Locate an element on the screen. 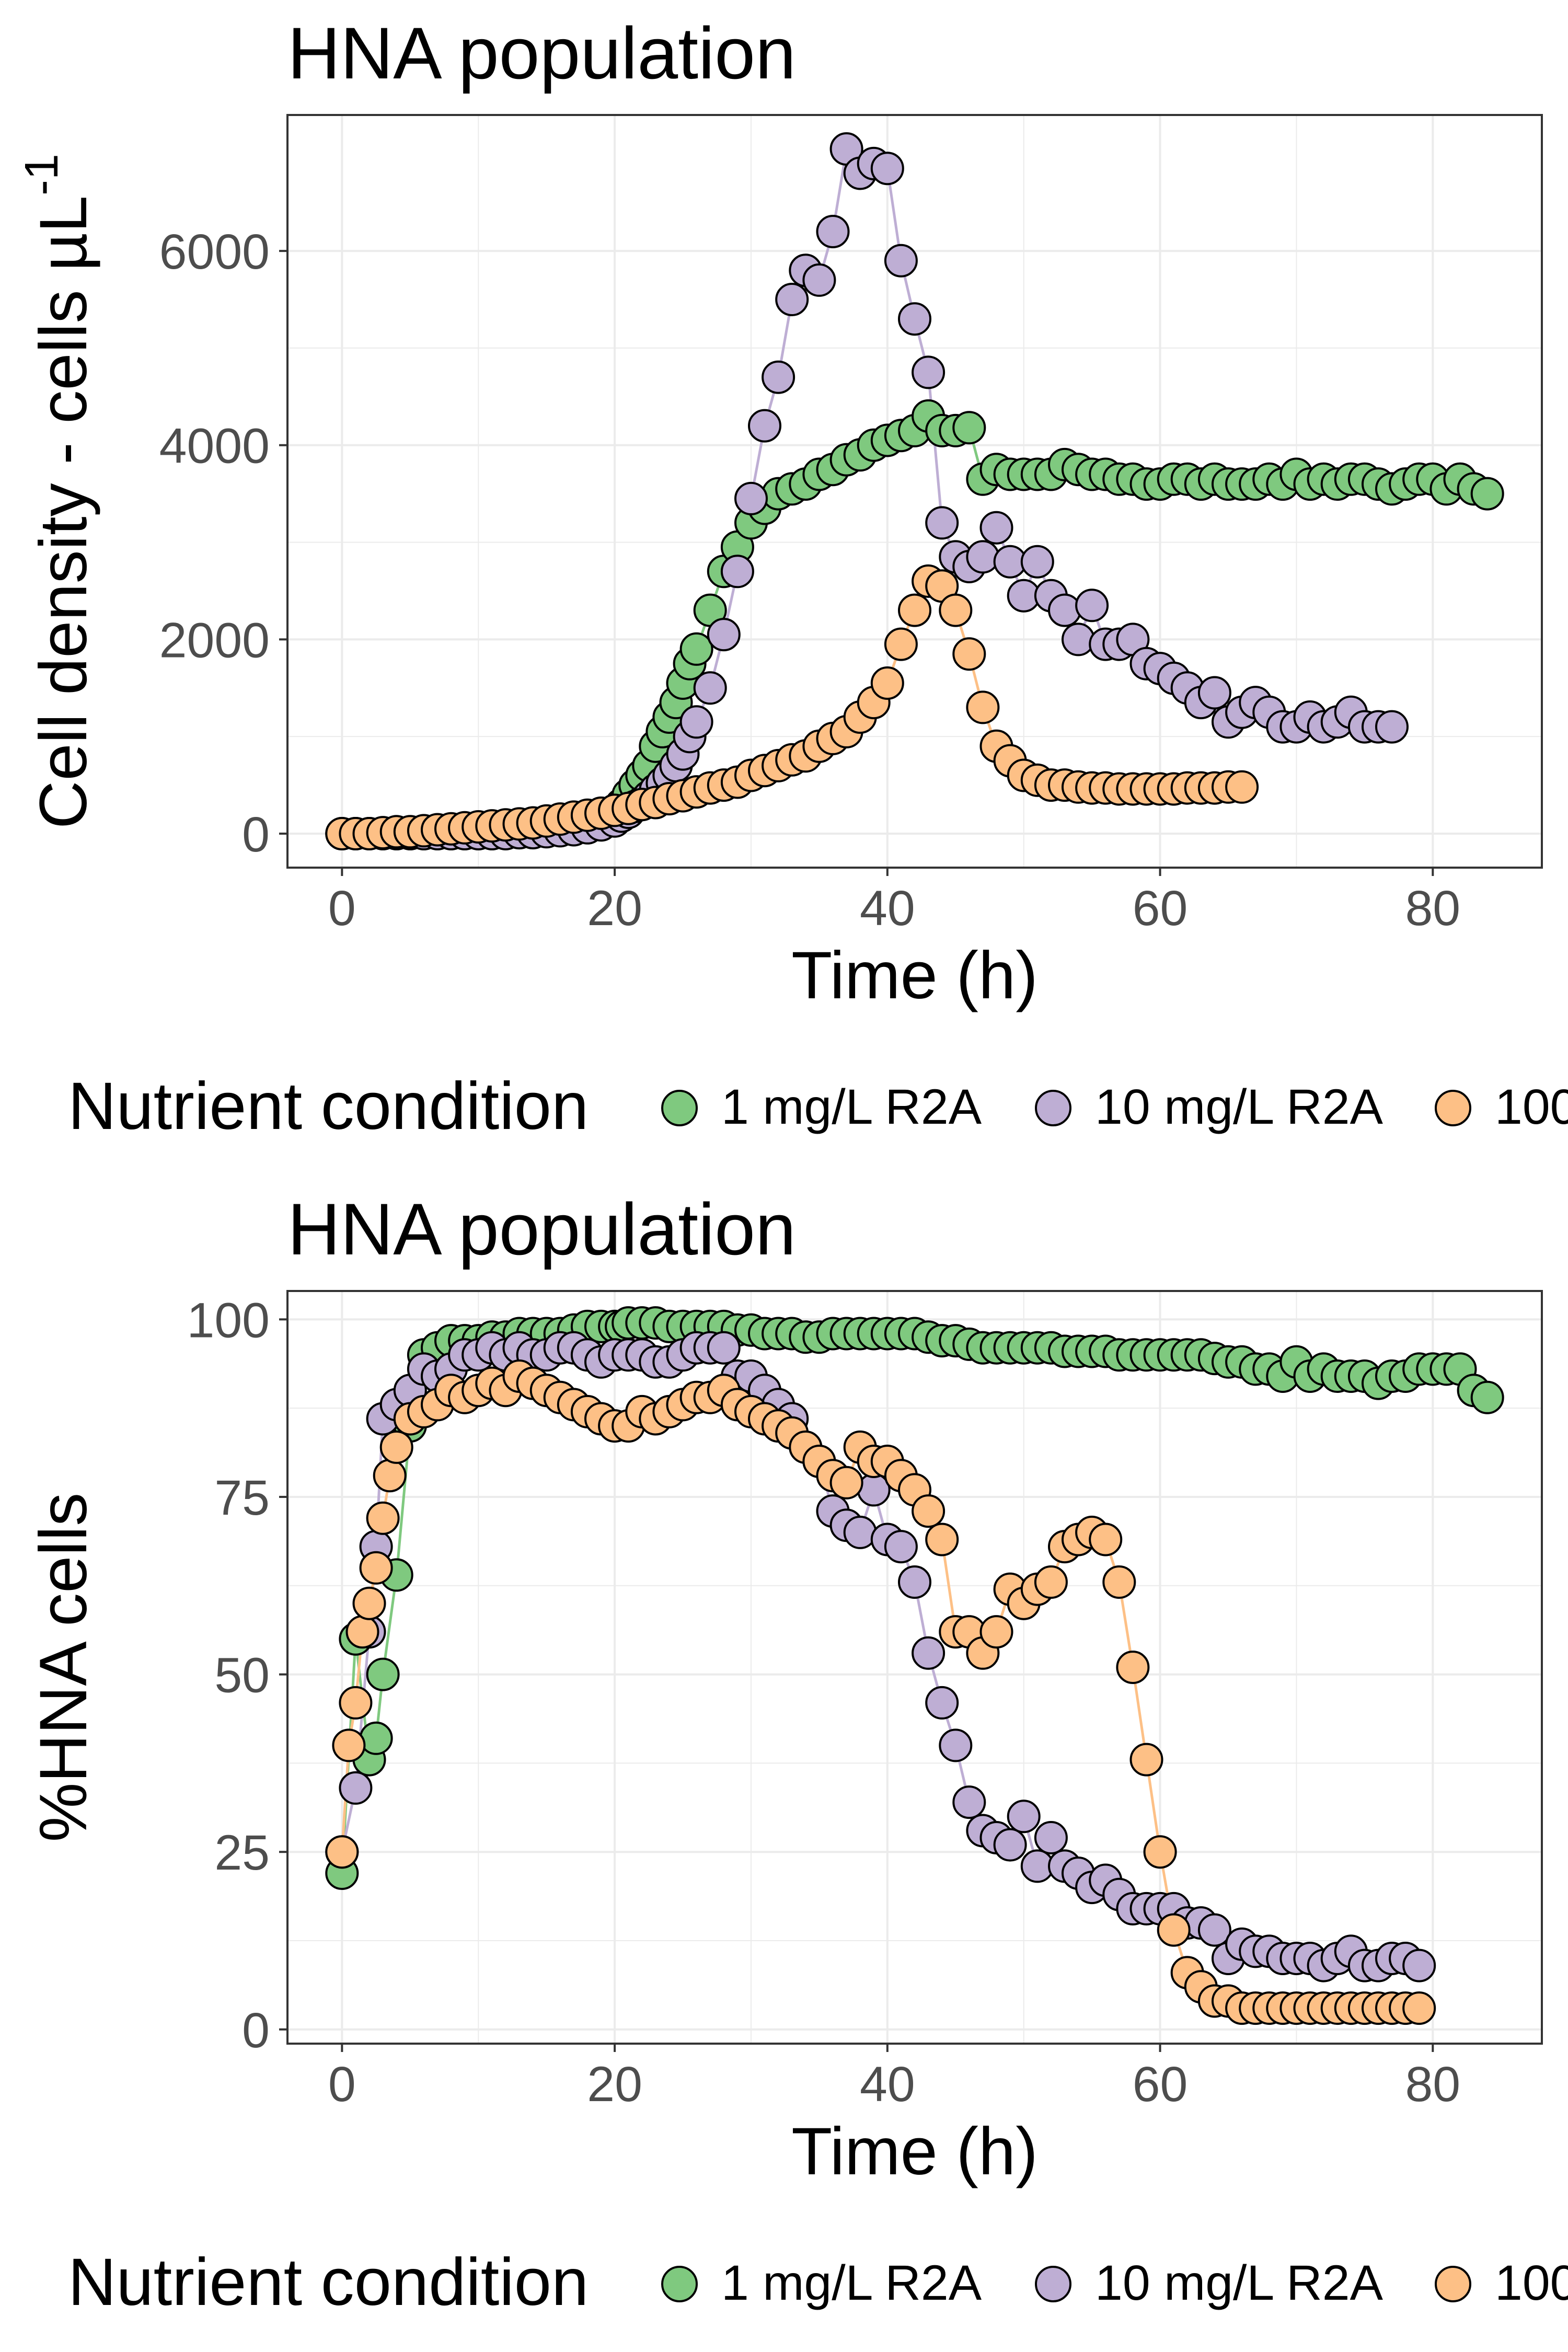 Image resolution: width=1568 pixels, height=2352 pixels. y-axis-2: 0 25 50 75 100 is located at coordinates (237, 1675).